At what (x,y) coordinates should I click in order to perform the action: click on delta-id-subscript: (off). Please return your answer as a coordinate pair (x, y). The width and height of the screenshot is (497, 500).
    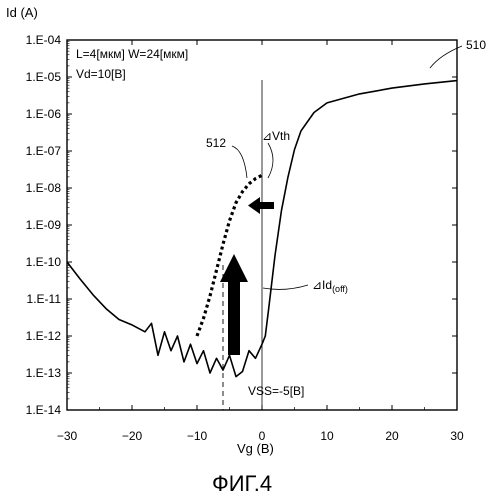
    Looking at the image, I should click on (340, 289).